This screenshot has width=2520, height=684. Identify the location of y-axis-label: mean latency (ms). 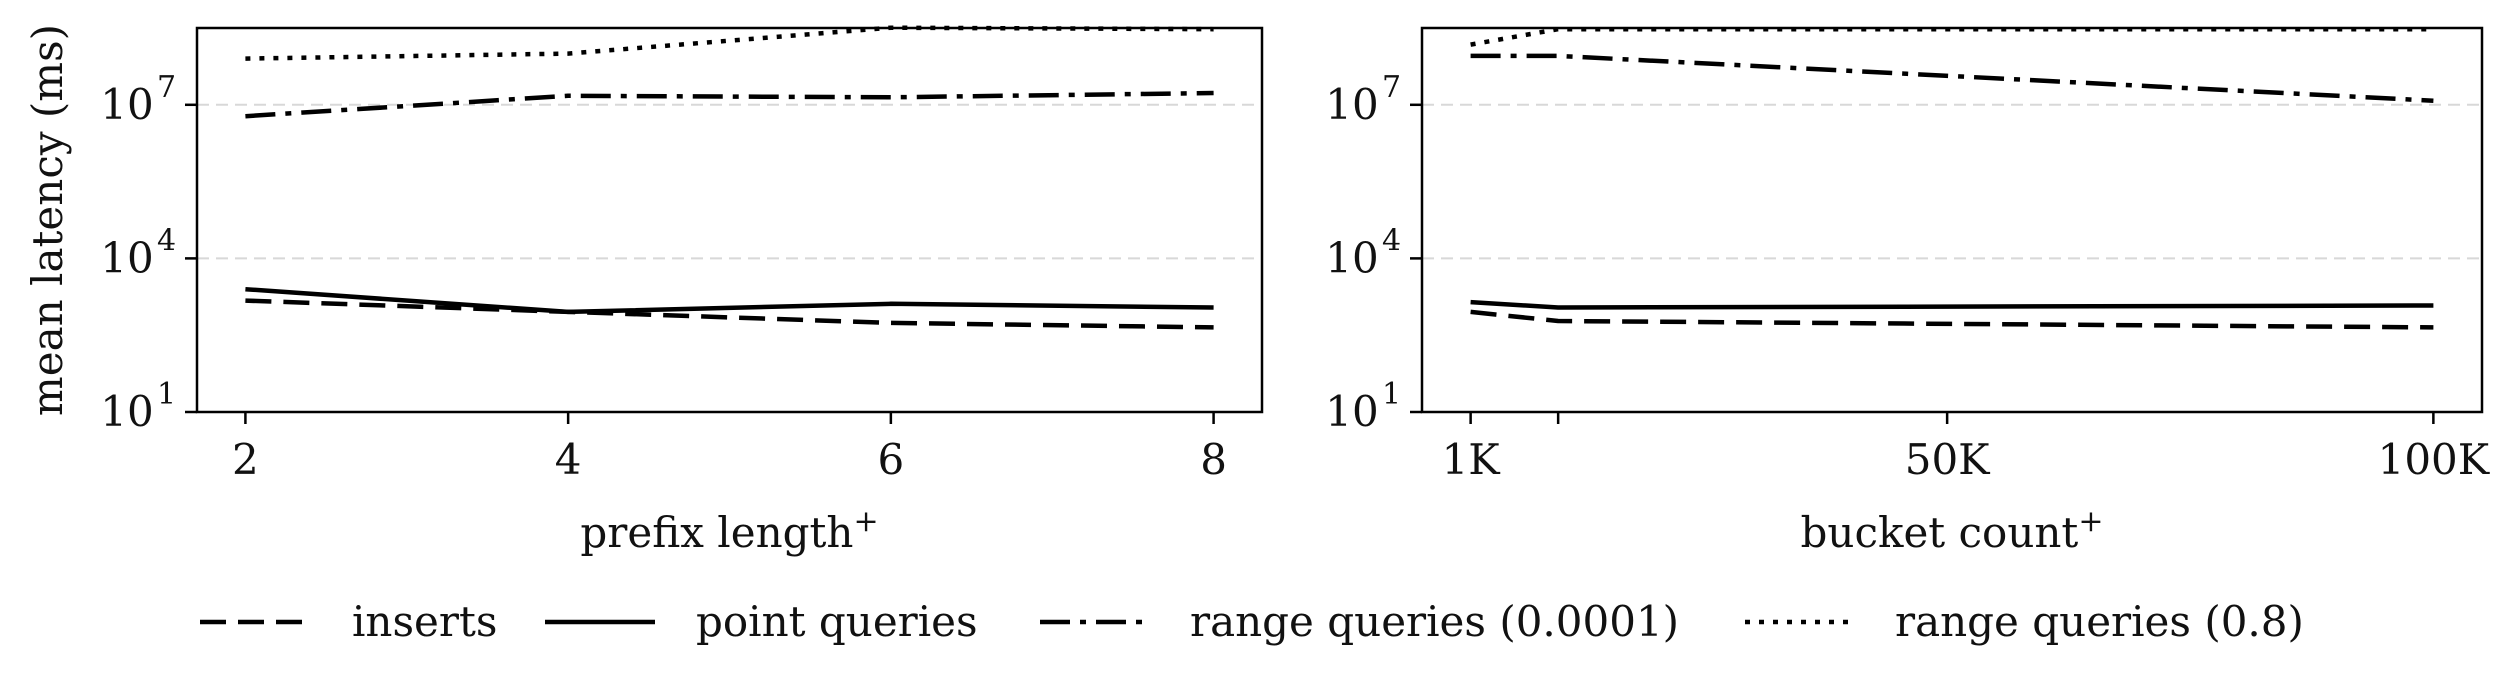
(47, 220).